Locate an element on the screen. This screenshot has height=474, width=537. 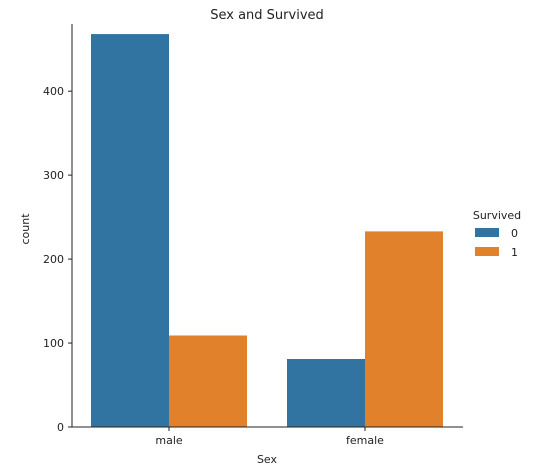
y-tick-label-300: 300 is located at coordinates (53, 175).